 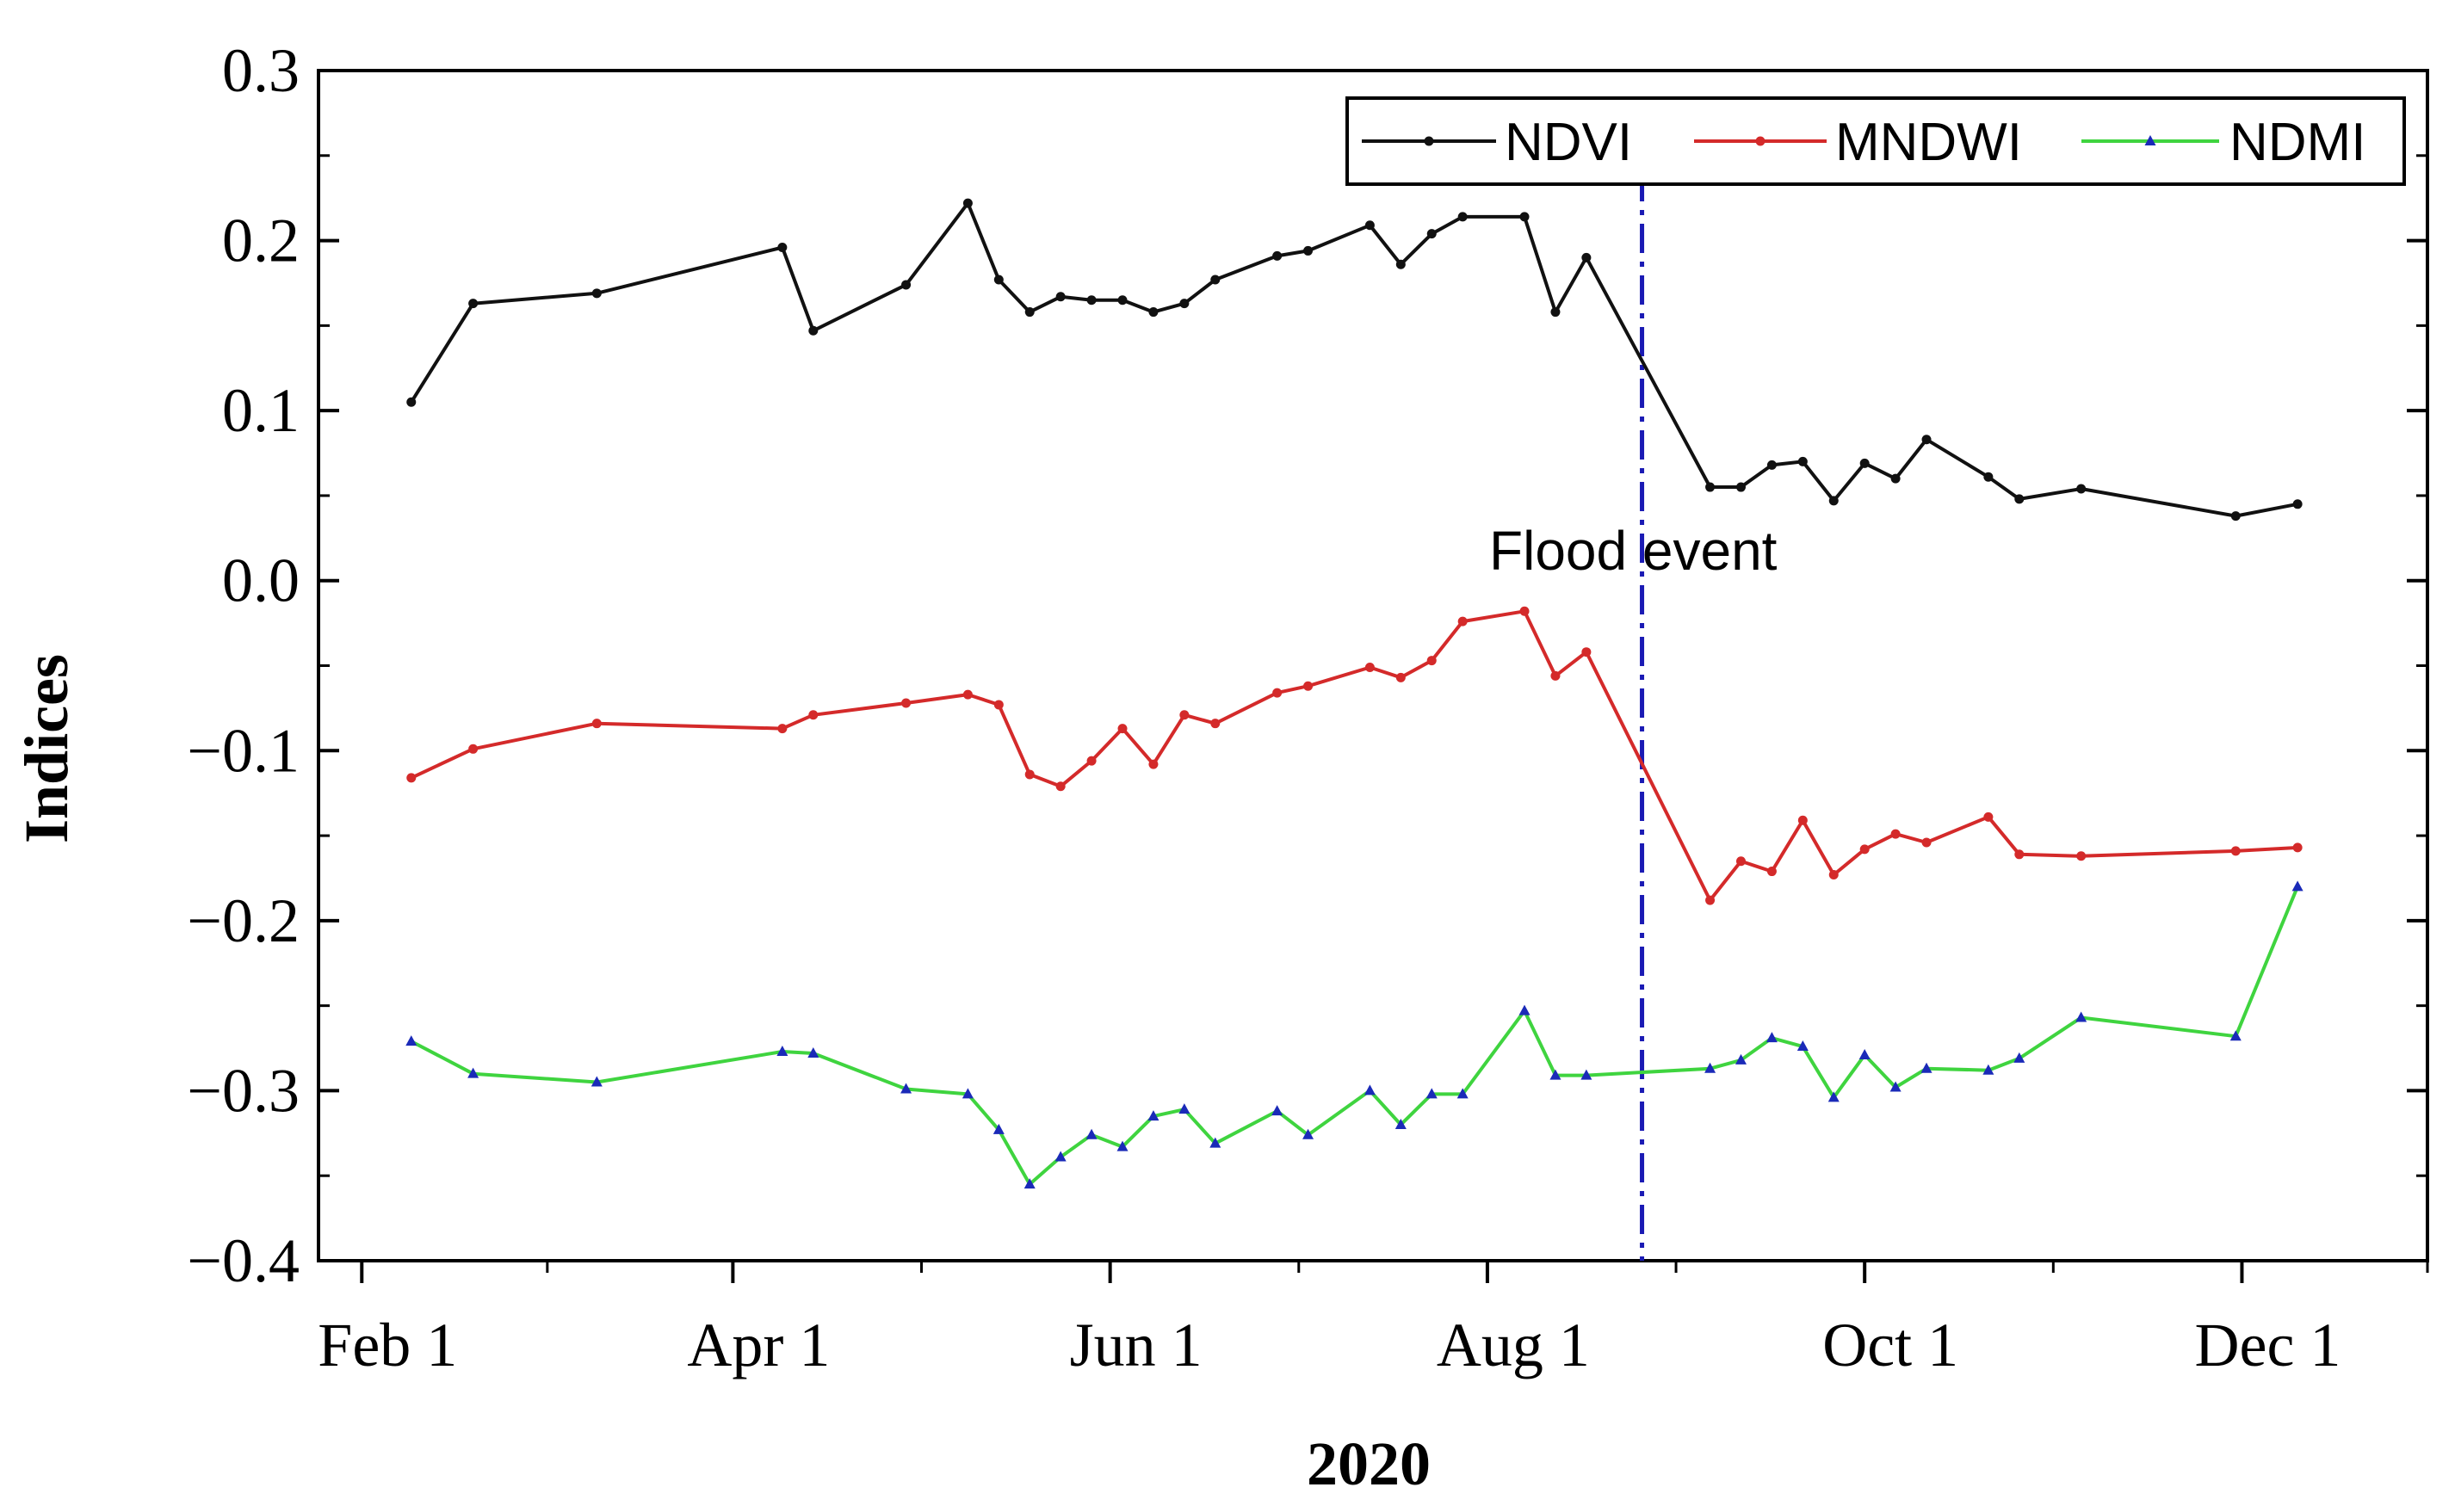 I want to click on legend-box, so click(x=1875, y=141).